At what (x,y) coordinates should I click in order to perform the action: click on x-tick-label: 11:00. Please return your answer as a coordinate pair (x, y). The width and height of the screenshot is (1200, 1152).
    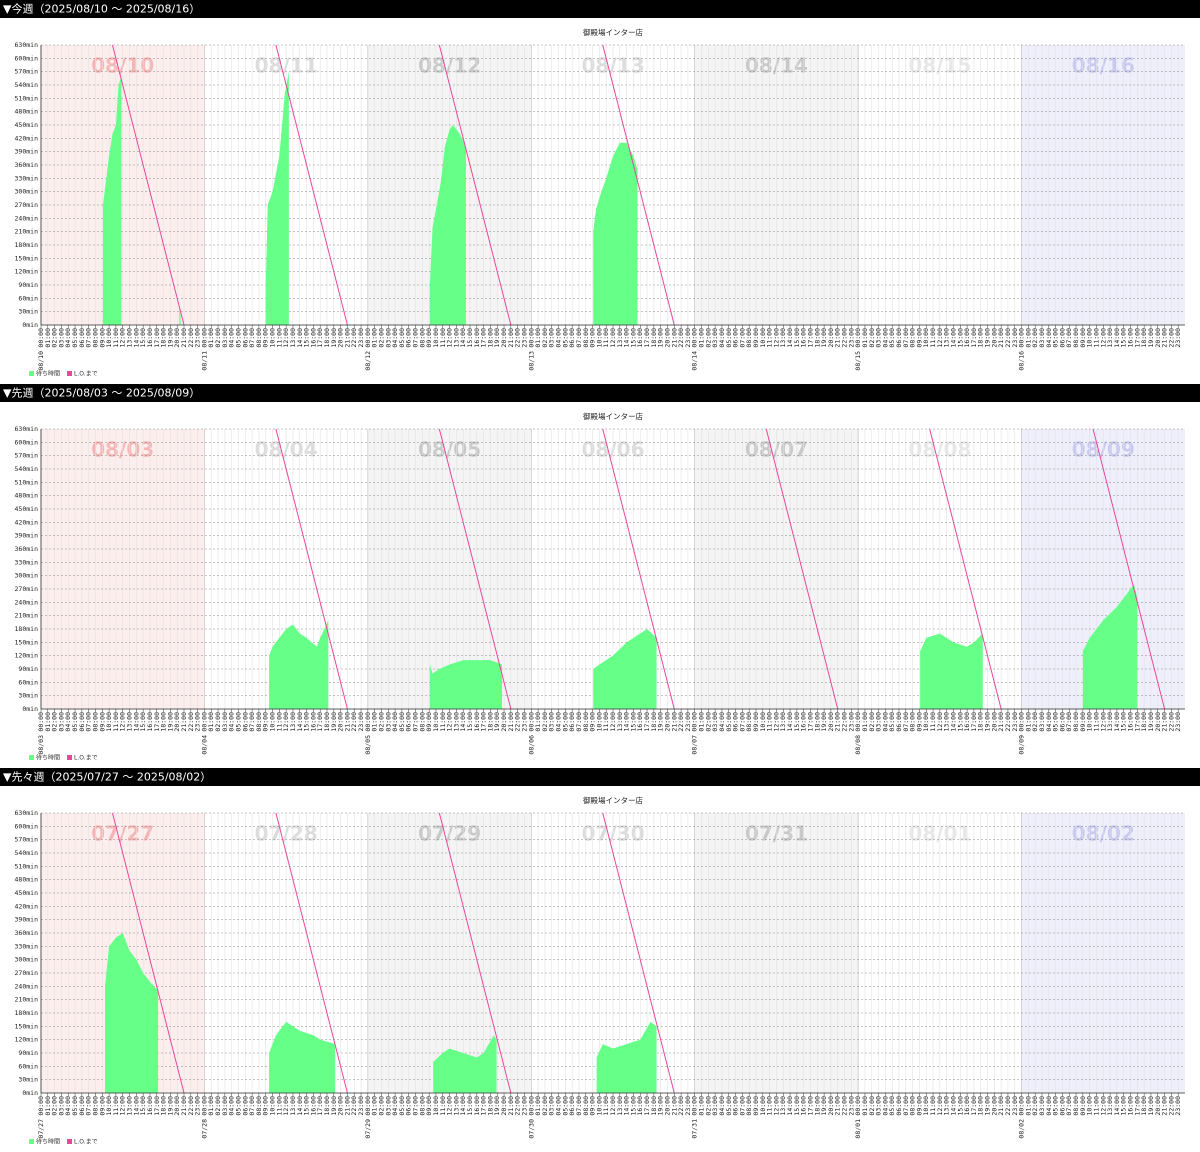
    Looking at the image, I should click on (770, 722).